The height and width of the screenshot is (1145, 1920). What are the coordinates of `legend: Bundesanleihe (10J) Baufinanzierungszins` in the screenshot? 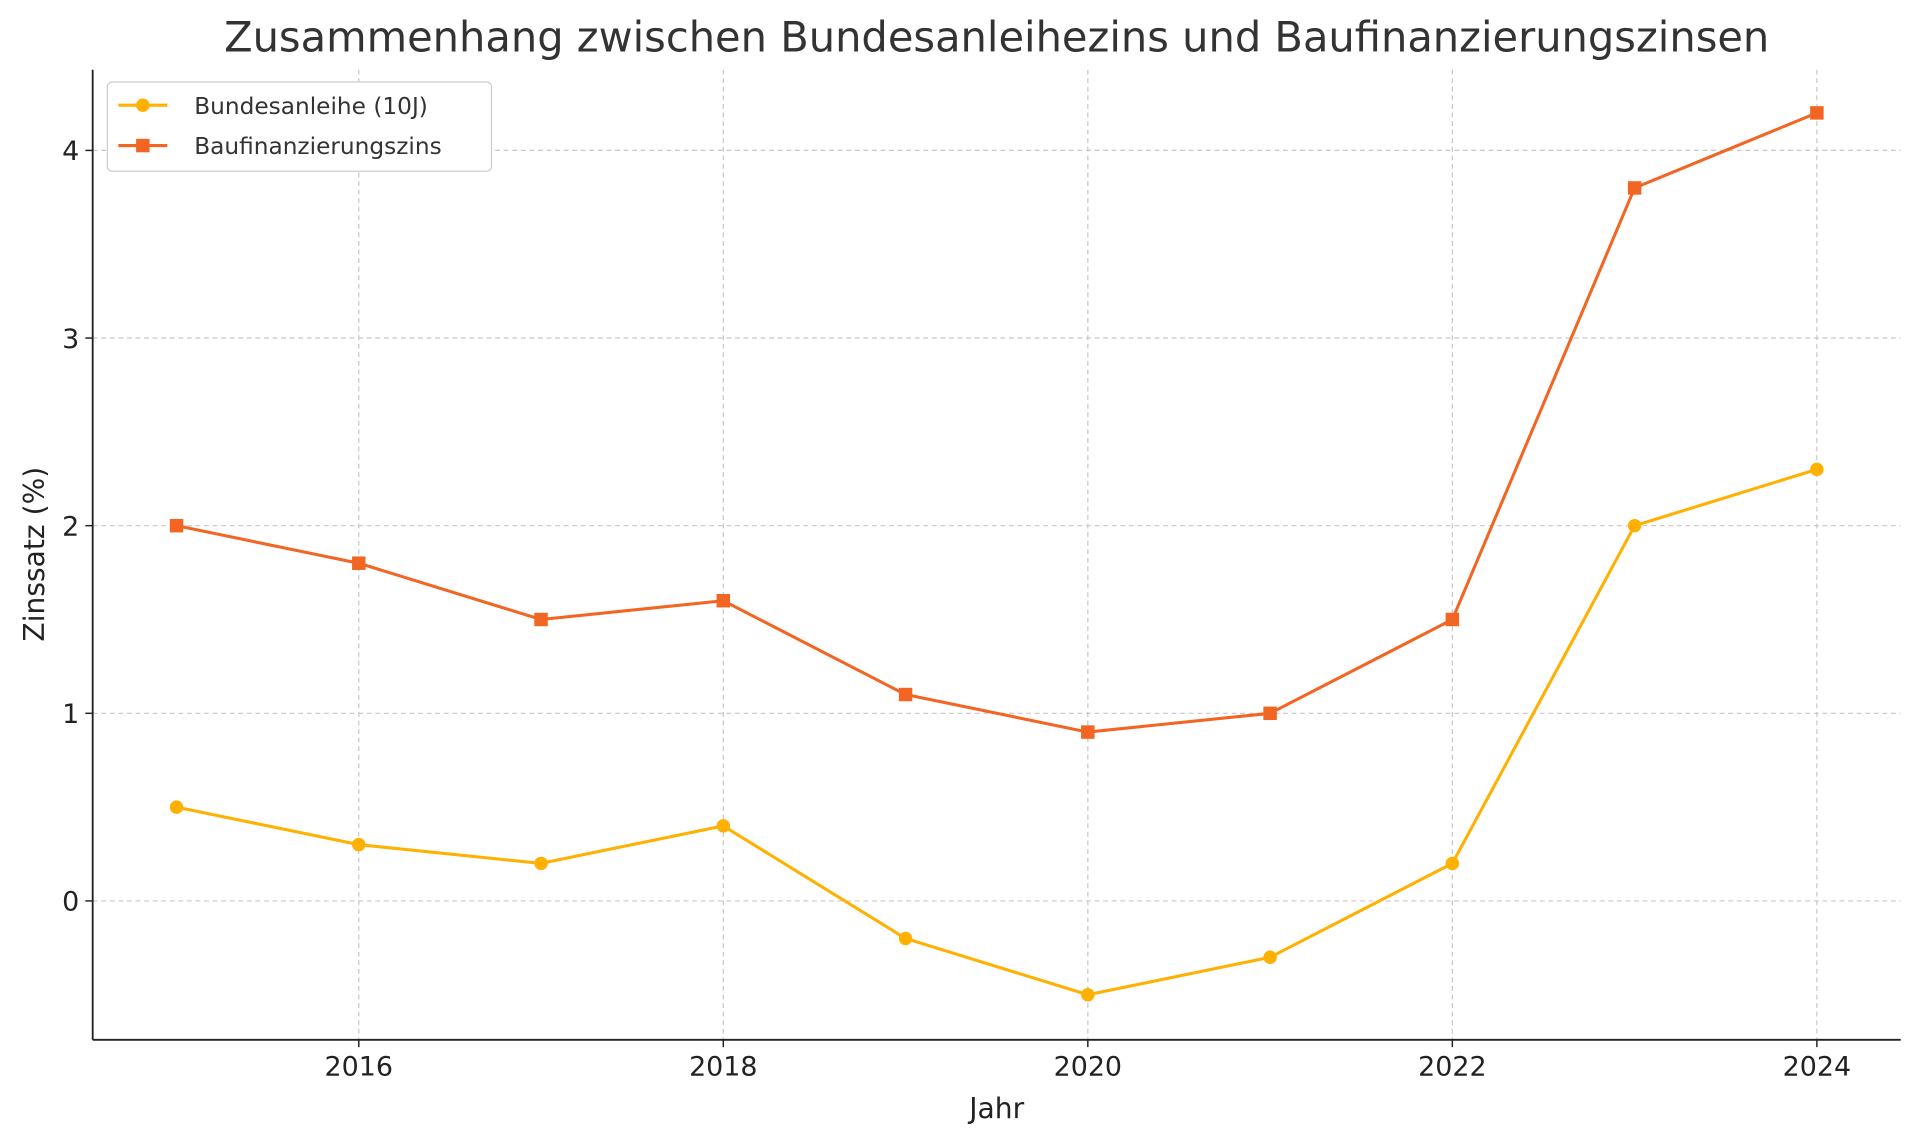 It's located at (299, 126).